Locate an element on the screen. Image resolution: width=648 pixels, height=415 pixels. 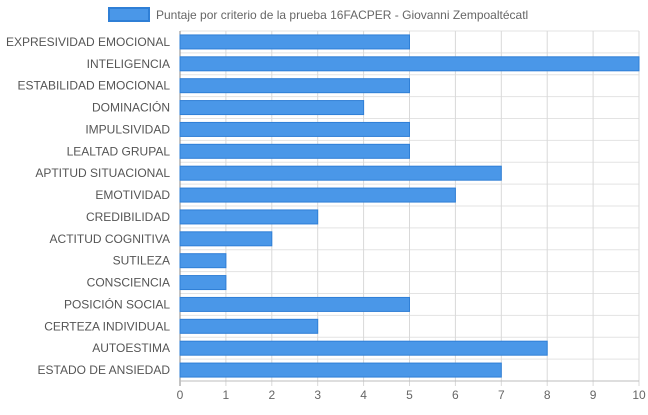
category-label: CONSCIENCIA is located at coordinates (128, 283).